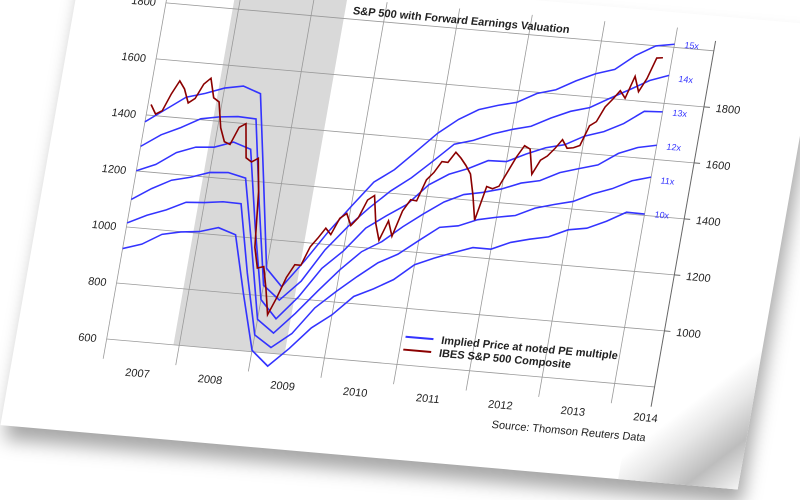  What do you see at coordinates (355, 393) in the screenshot?
I see `x-tick-label: 2010` at bounding box center [355, 393].